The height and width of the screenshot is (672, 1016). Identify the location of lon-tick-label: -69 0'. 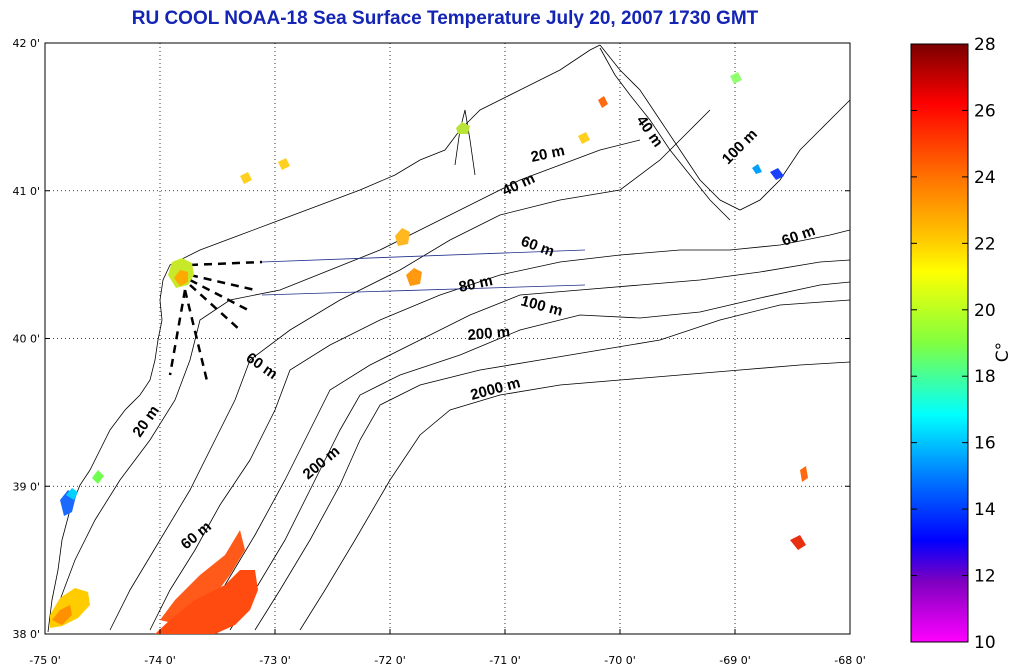
(735, 660).